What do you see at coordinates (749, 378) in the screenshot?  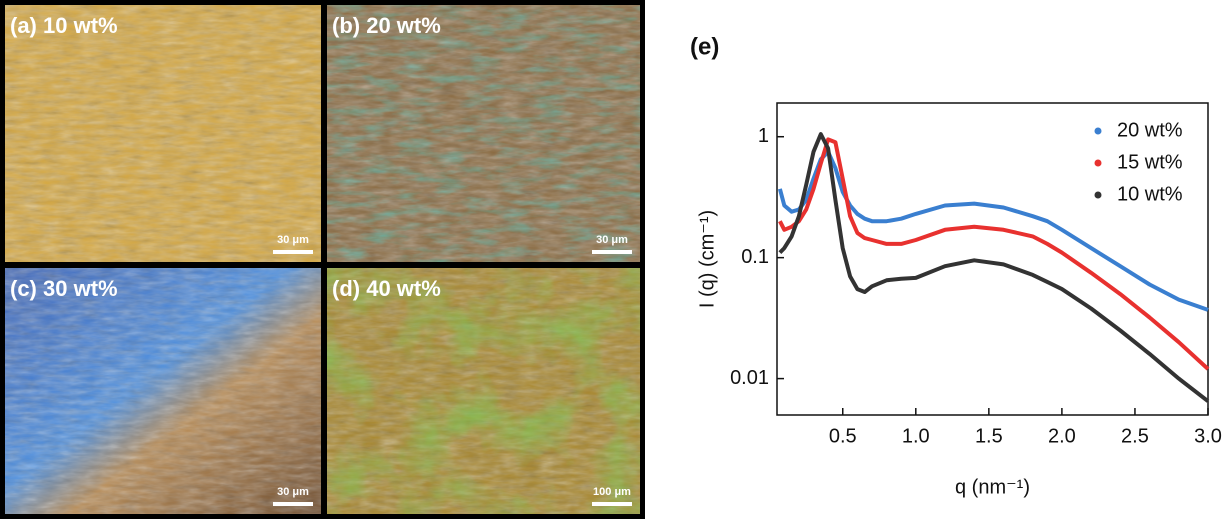 I see `y-tick-label: 0.01` at bounding box center [749, 378].